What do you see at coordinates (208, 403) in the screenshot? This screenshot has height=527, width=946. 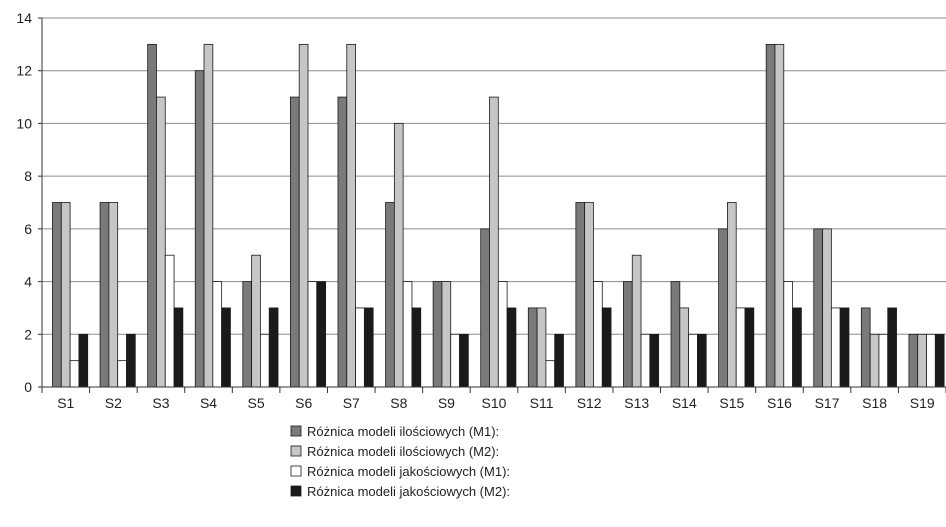 I see `x-tick-label: S4` at bounding box center [208, 403].